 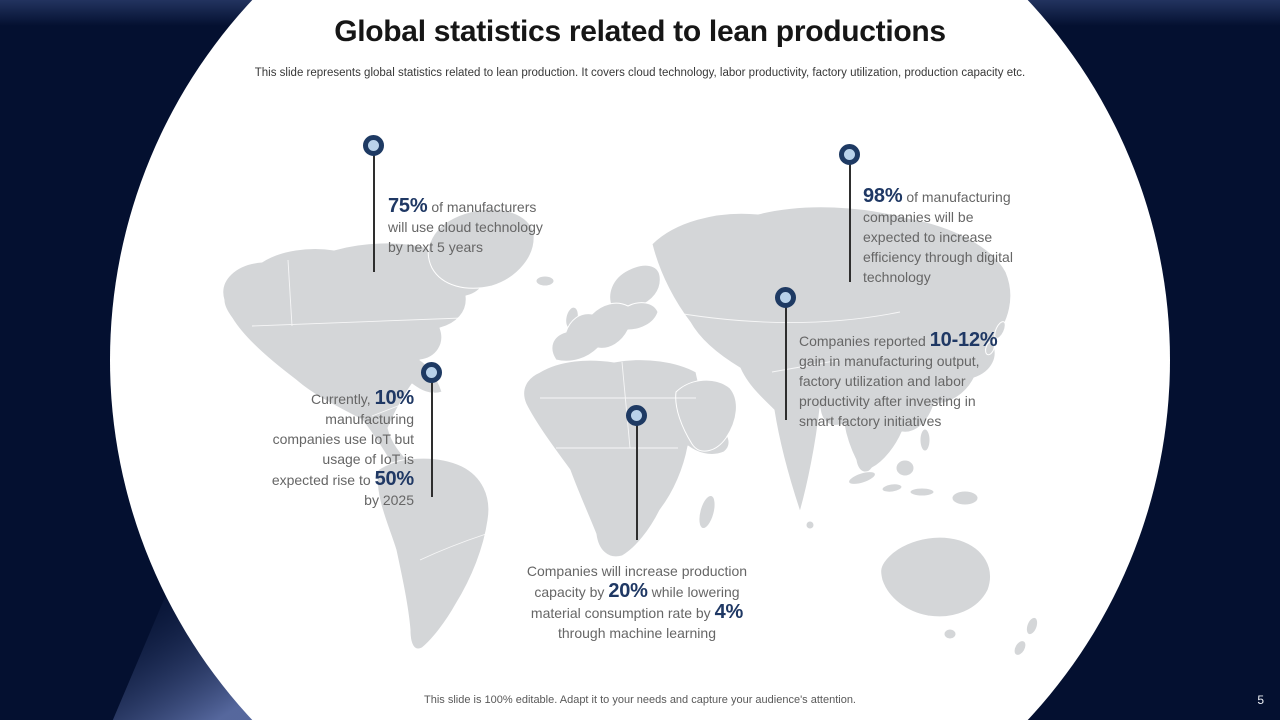 I want to click on map-new-zealand, so click(x=1032, y=626).